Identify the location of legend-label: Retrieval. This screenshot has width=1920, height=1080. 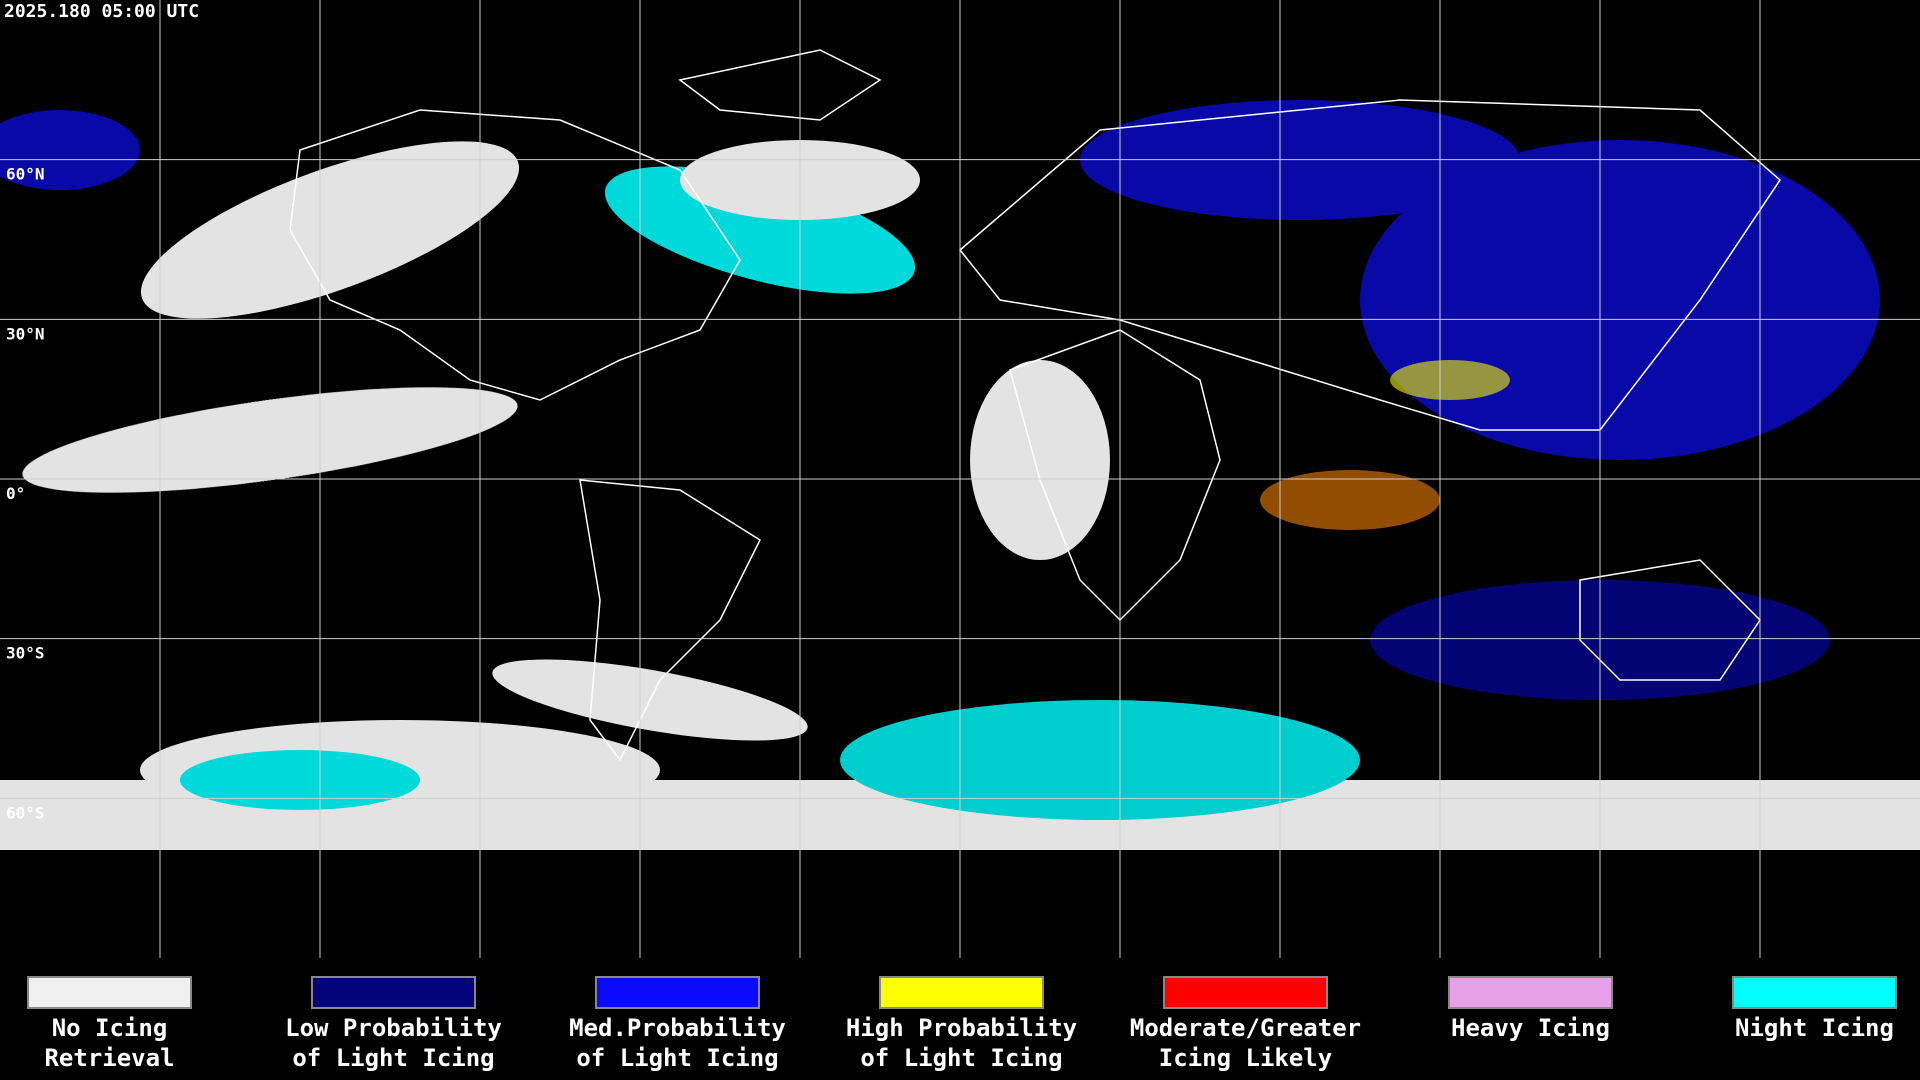
(109, 1058).